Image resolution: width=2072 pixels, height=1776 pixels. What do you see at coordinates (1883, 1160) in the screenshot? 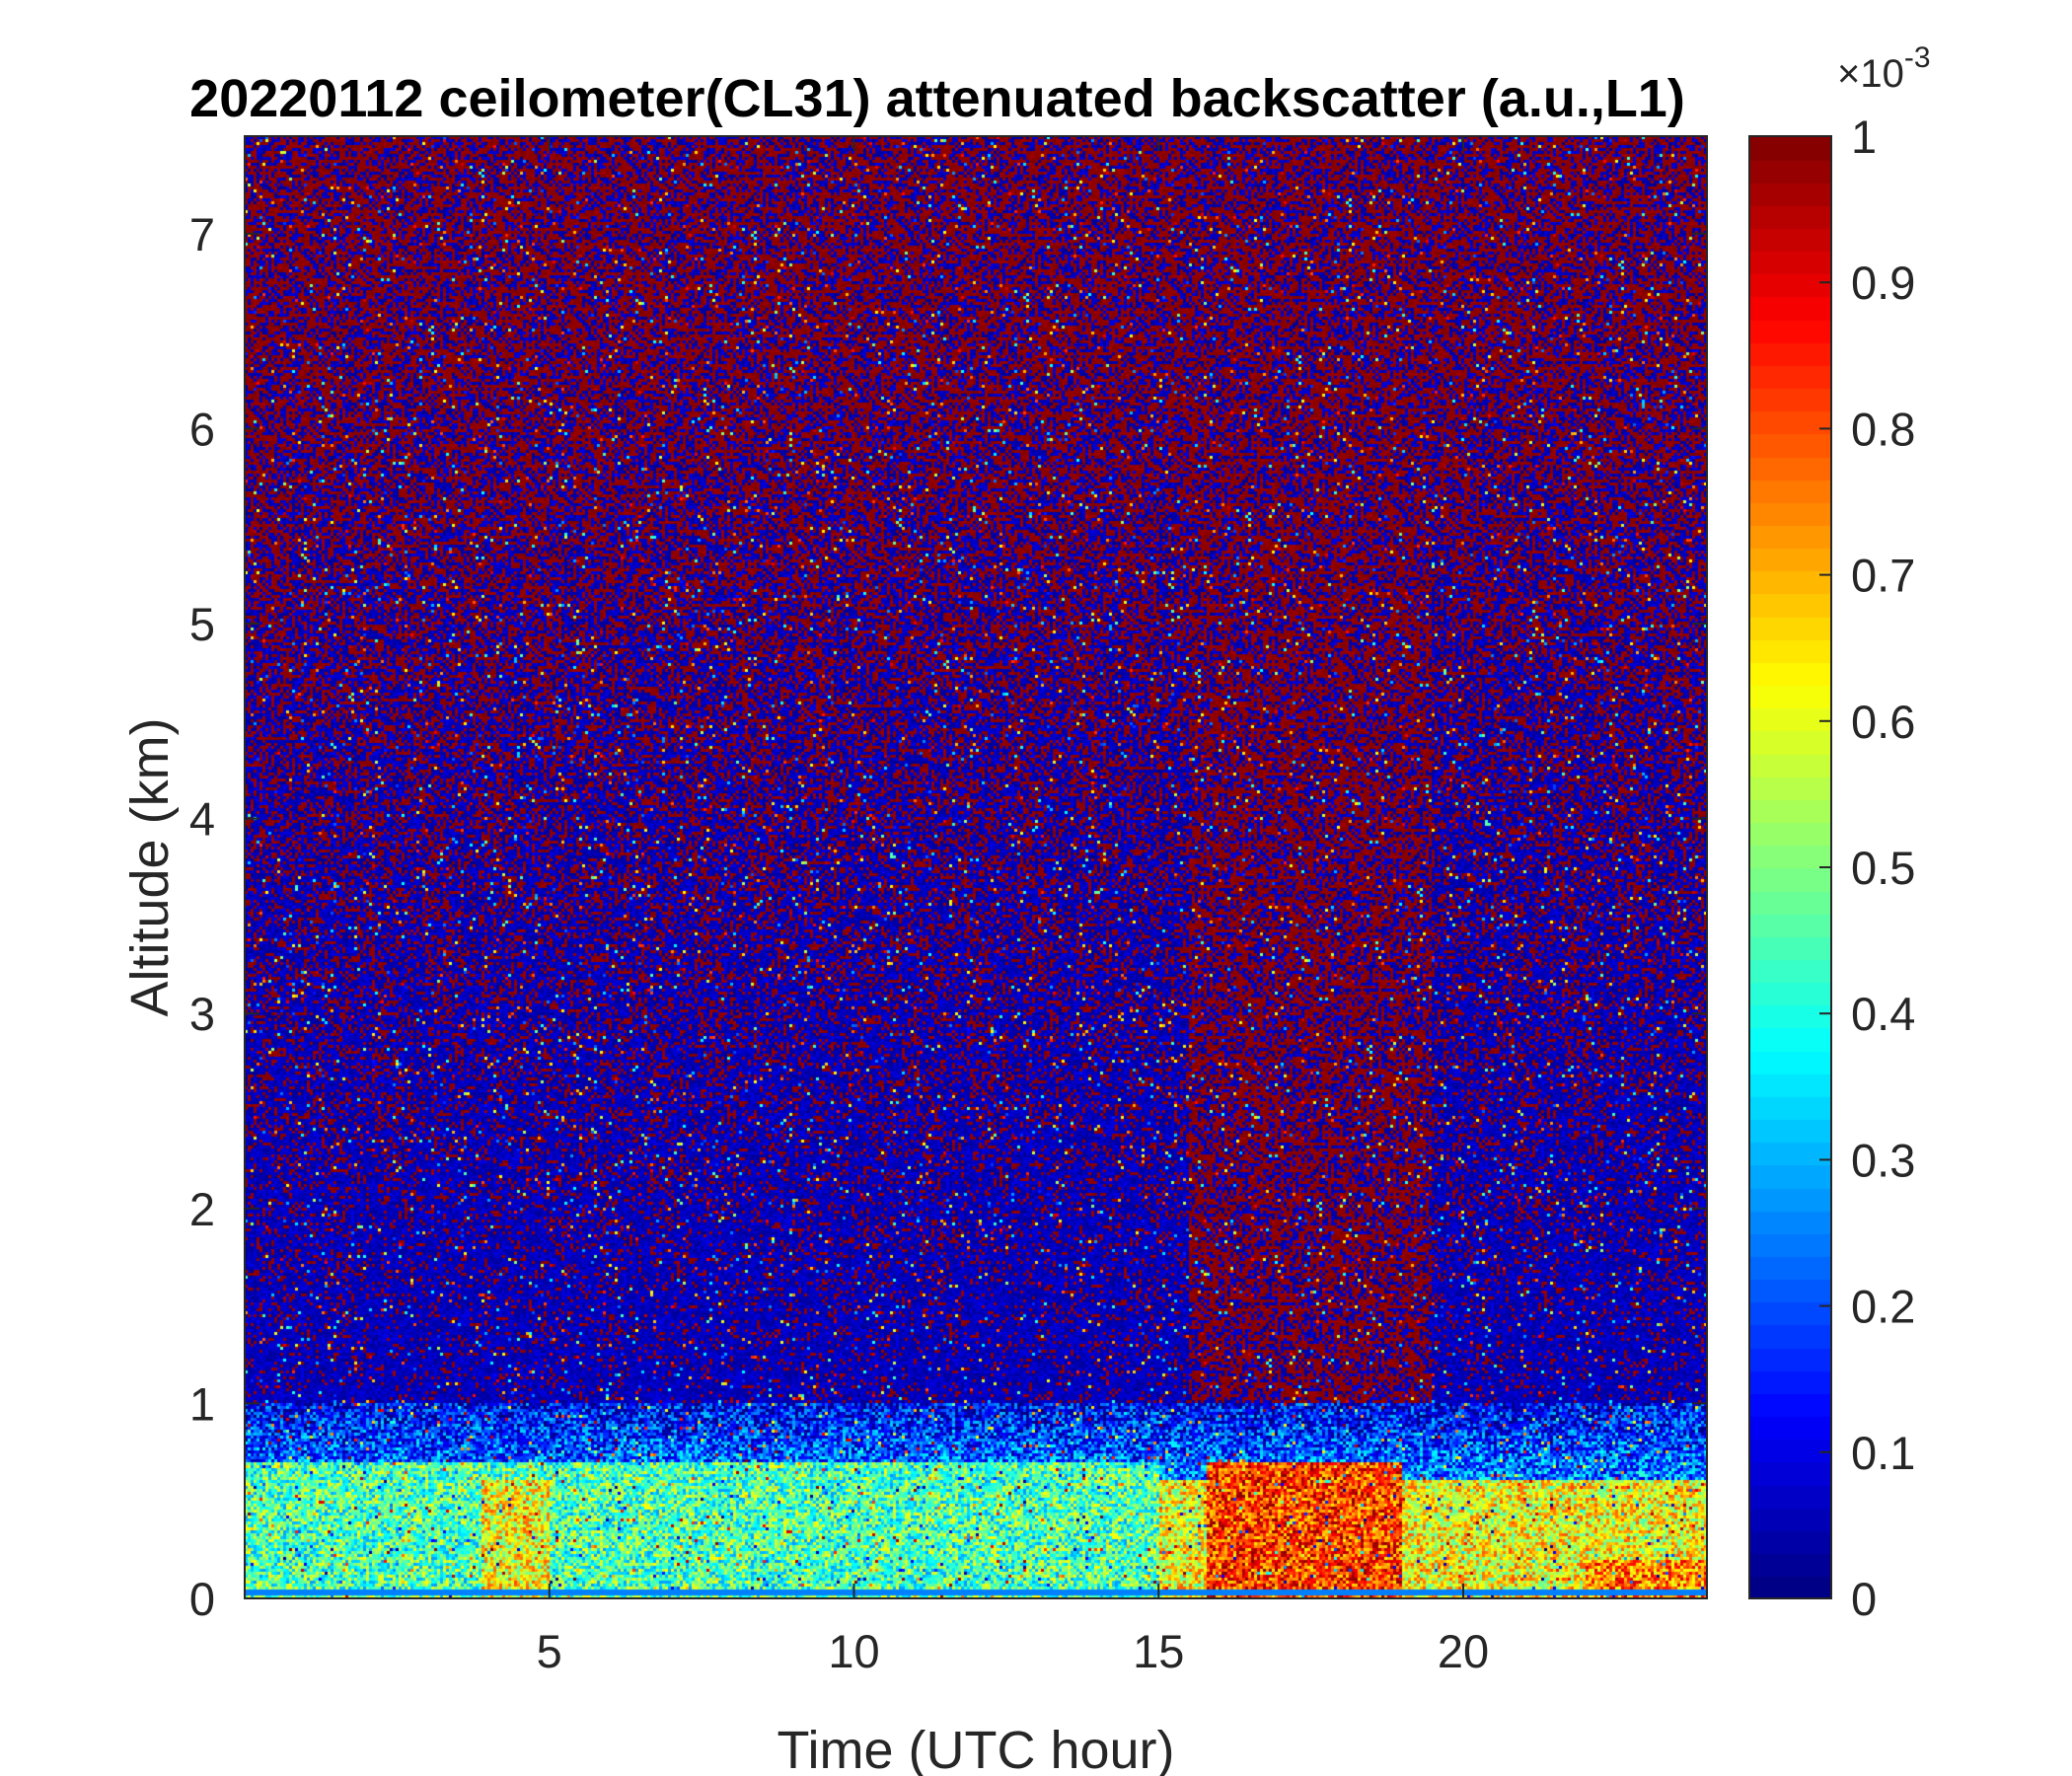
I see `colorbar-tick-label: 0.3` at bounding box center [1883, 1160].